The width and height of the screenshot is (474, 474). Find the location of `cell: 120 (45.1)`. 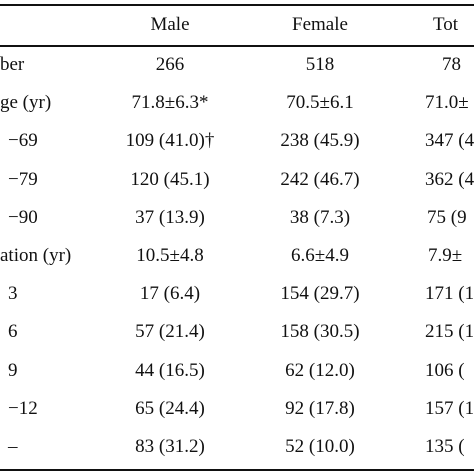

cell: 120 (45.1) is located at coordinates (170, 179).